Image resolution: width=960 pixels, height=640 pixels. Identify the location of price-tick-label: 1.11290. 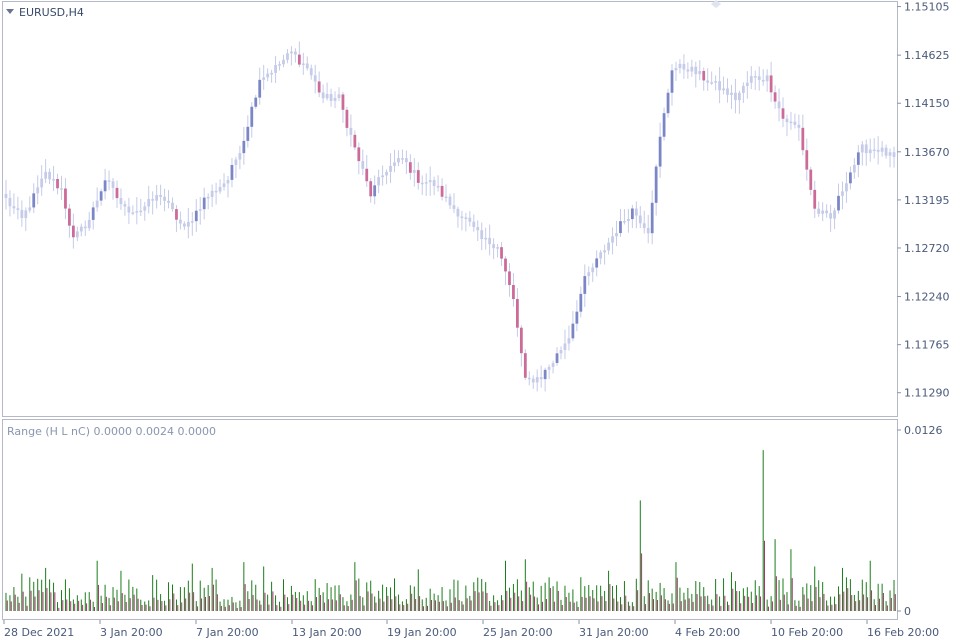
(927, 393).